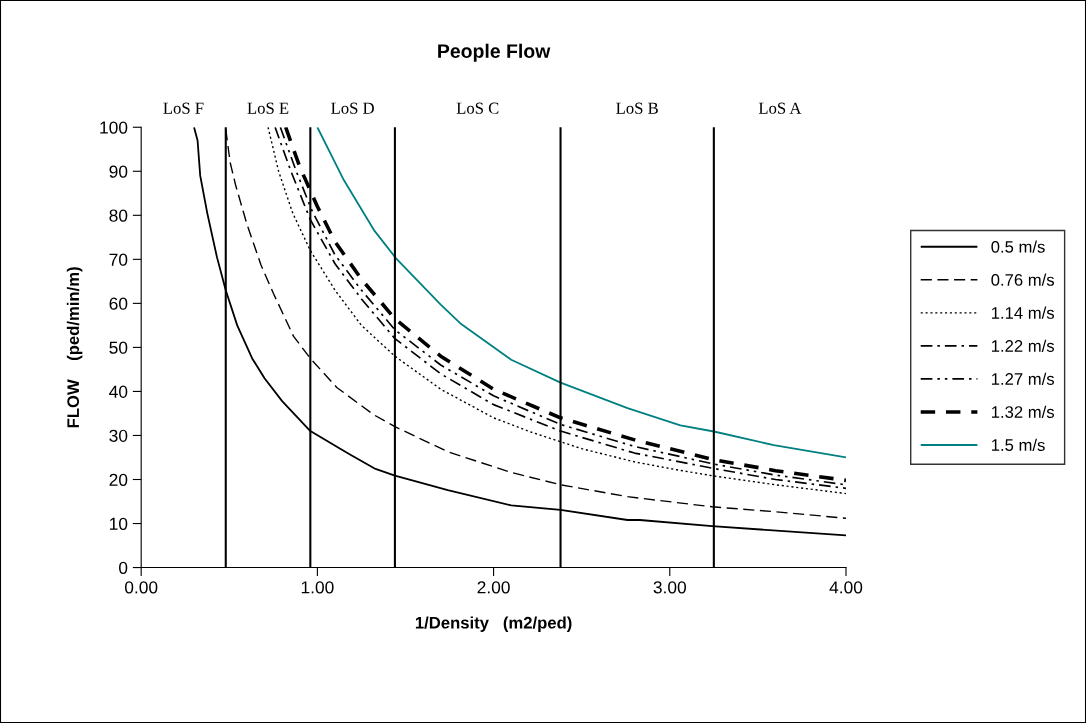  What do you see at coordinates (118, 391) in the screenshot?
I see `y-tick-label: 40` at bounding box center [118, 391].